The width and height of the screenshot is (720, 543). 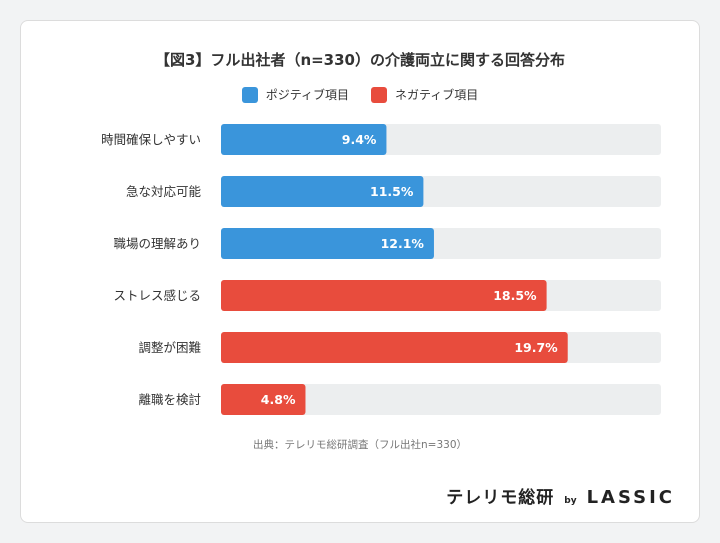 I want to click on value-label: 18.5%, so click(x=515, y=295).